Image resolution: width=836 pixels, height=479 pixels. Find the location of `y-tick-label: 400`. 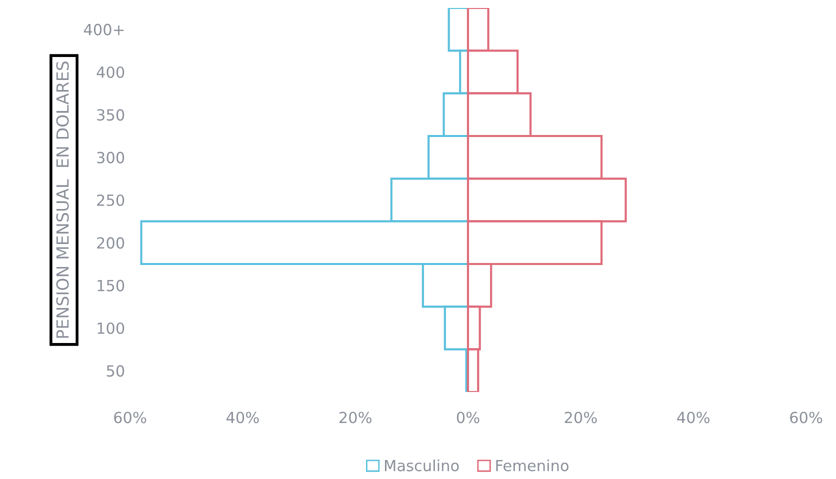

y-tick-label: 400 is located at coordinates (110, 72).